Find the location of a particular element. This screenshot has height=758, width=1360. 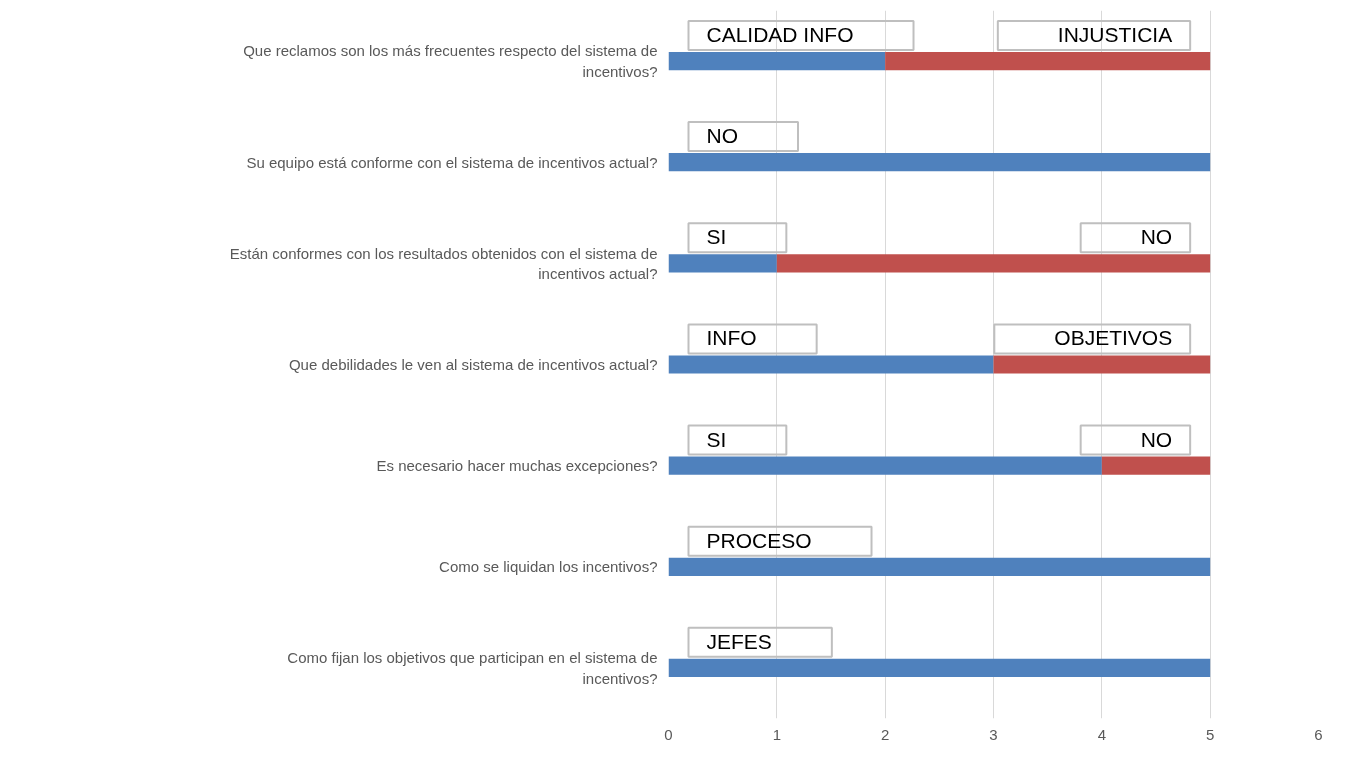

x-tick-label: 5 is located at coordinates (1210, 734).